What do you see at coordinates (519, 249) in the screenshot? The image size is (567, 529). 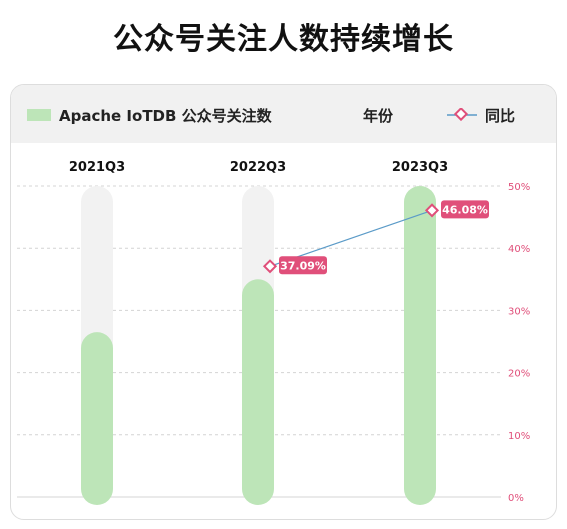 I see `right-axis-tick-label: 40%` at bounding box center [519, 249].